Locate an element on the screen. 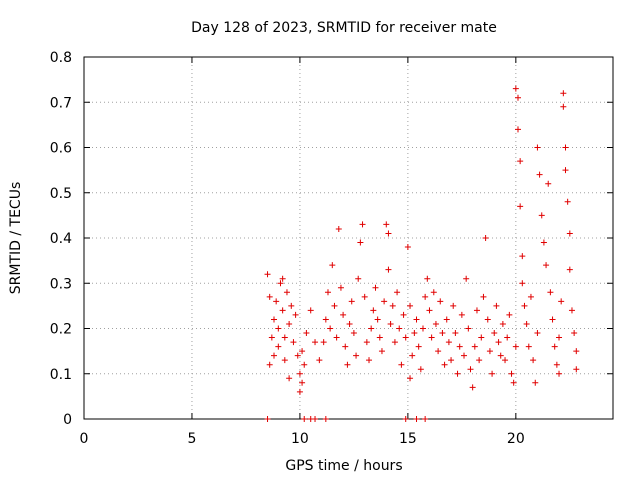  x-tick-label: 15 is located at coordinates (408, 439).